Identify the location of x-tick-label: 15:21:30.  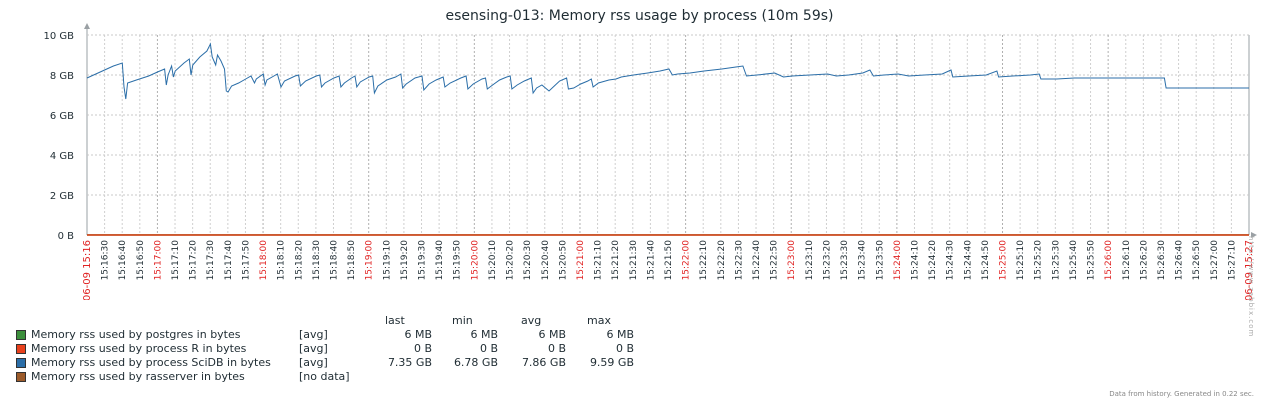
(634, 260).